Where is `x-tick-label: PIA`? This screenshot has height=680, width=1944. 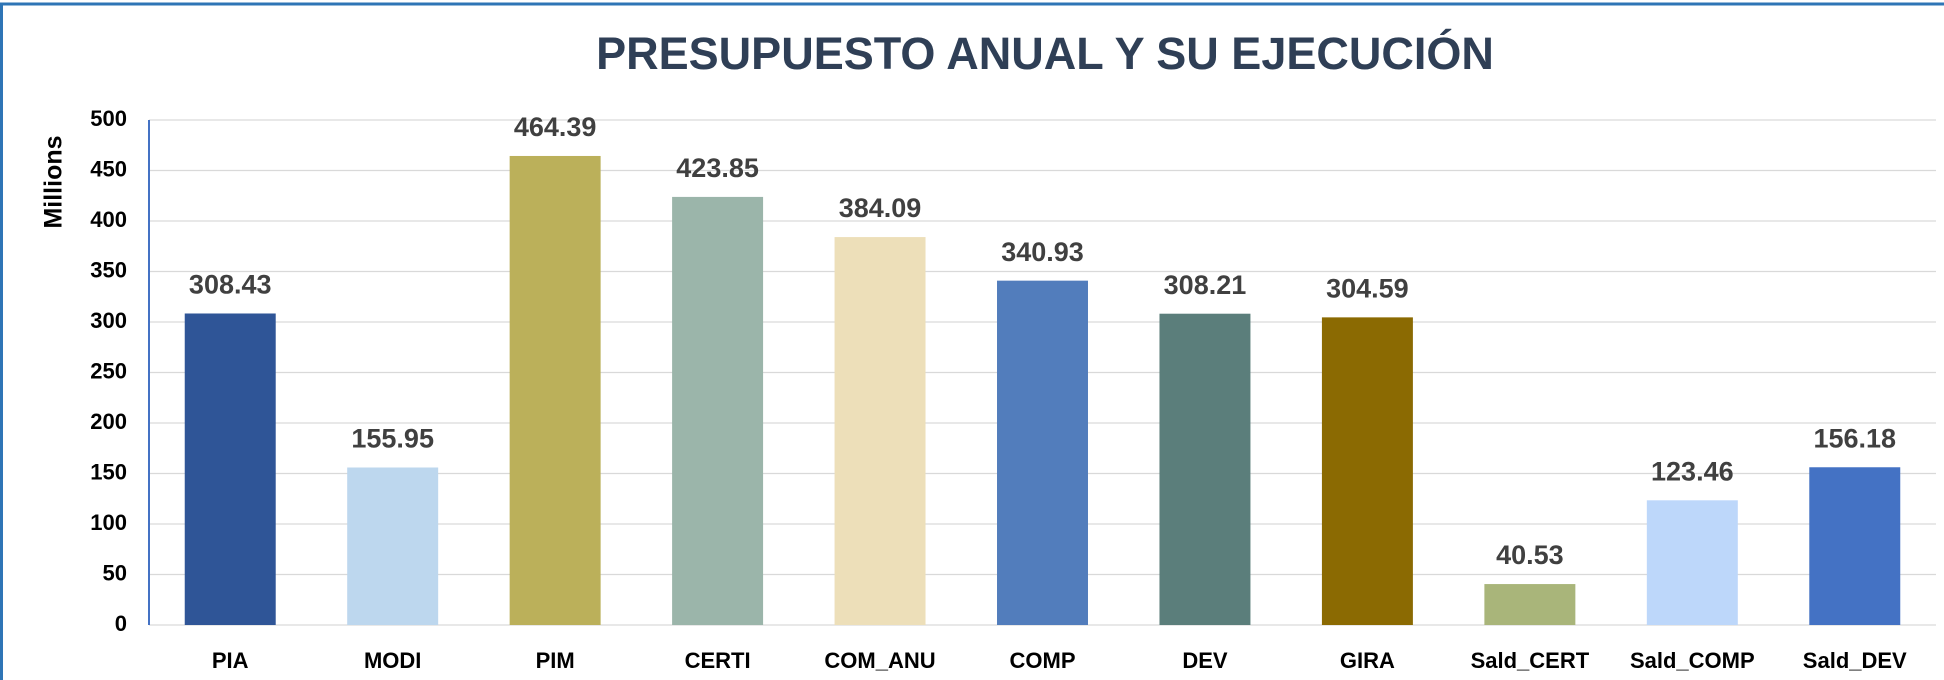
x-tick-label: PIA is located at coordinates (230, 660).